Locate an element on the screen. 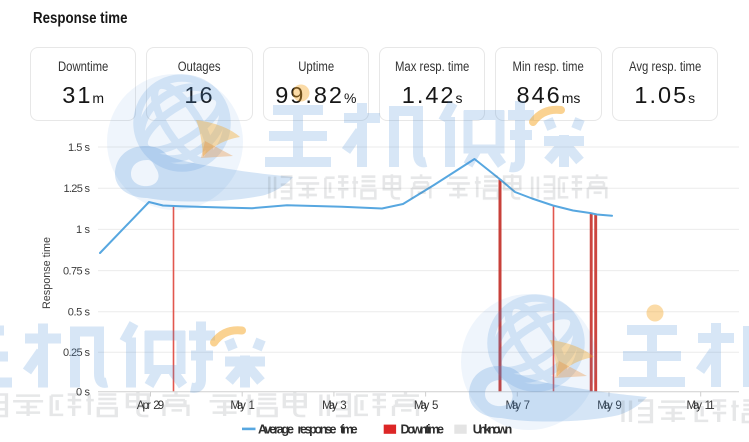 This screenshot has height=442, width=749. svg-text: 1 s is located at coordinates (83, 230).